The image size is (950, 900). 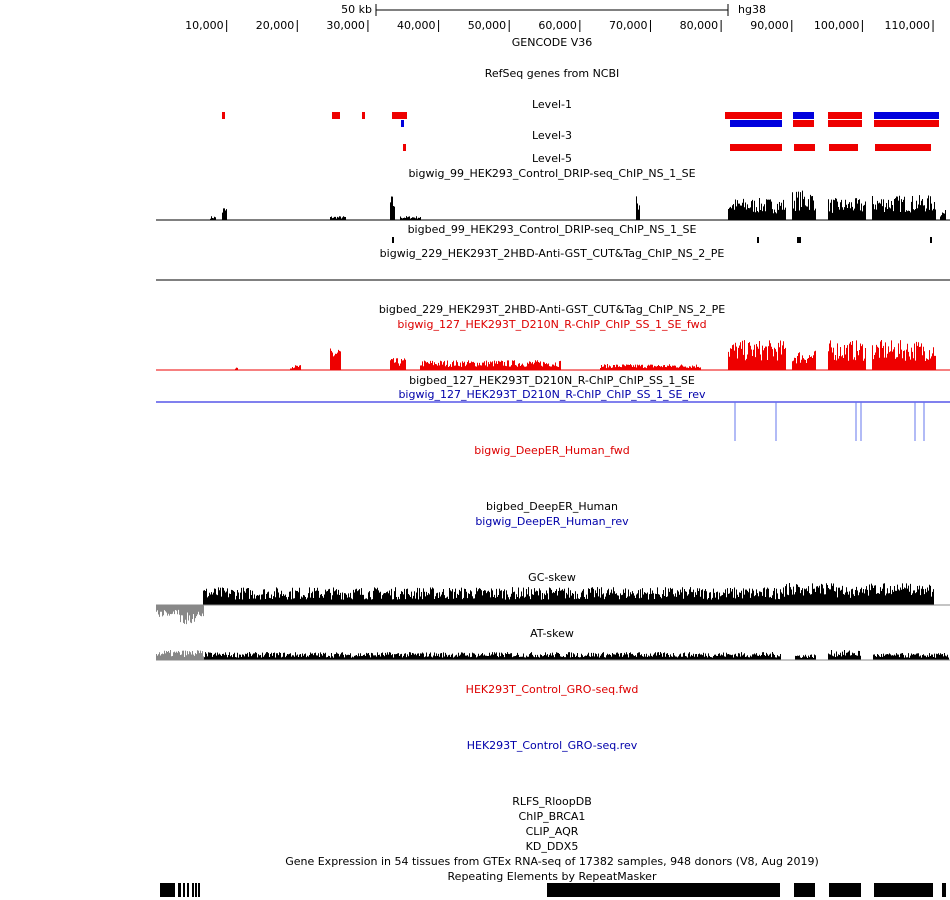 I want to click on ruler-label: 70,000, so click(x=628, y=25).